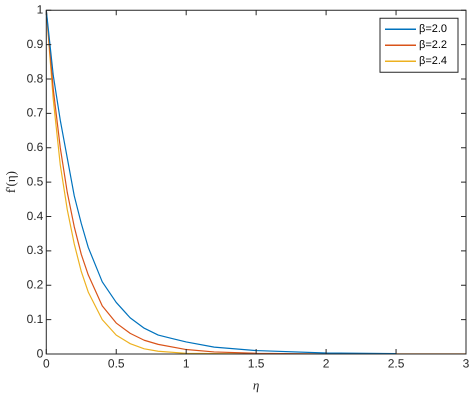 This screenshot has height=398, width=474. I want to click on y-tick-label: 0.4, so click(35, 215).